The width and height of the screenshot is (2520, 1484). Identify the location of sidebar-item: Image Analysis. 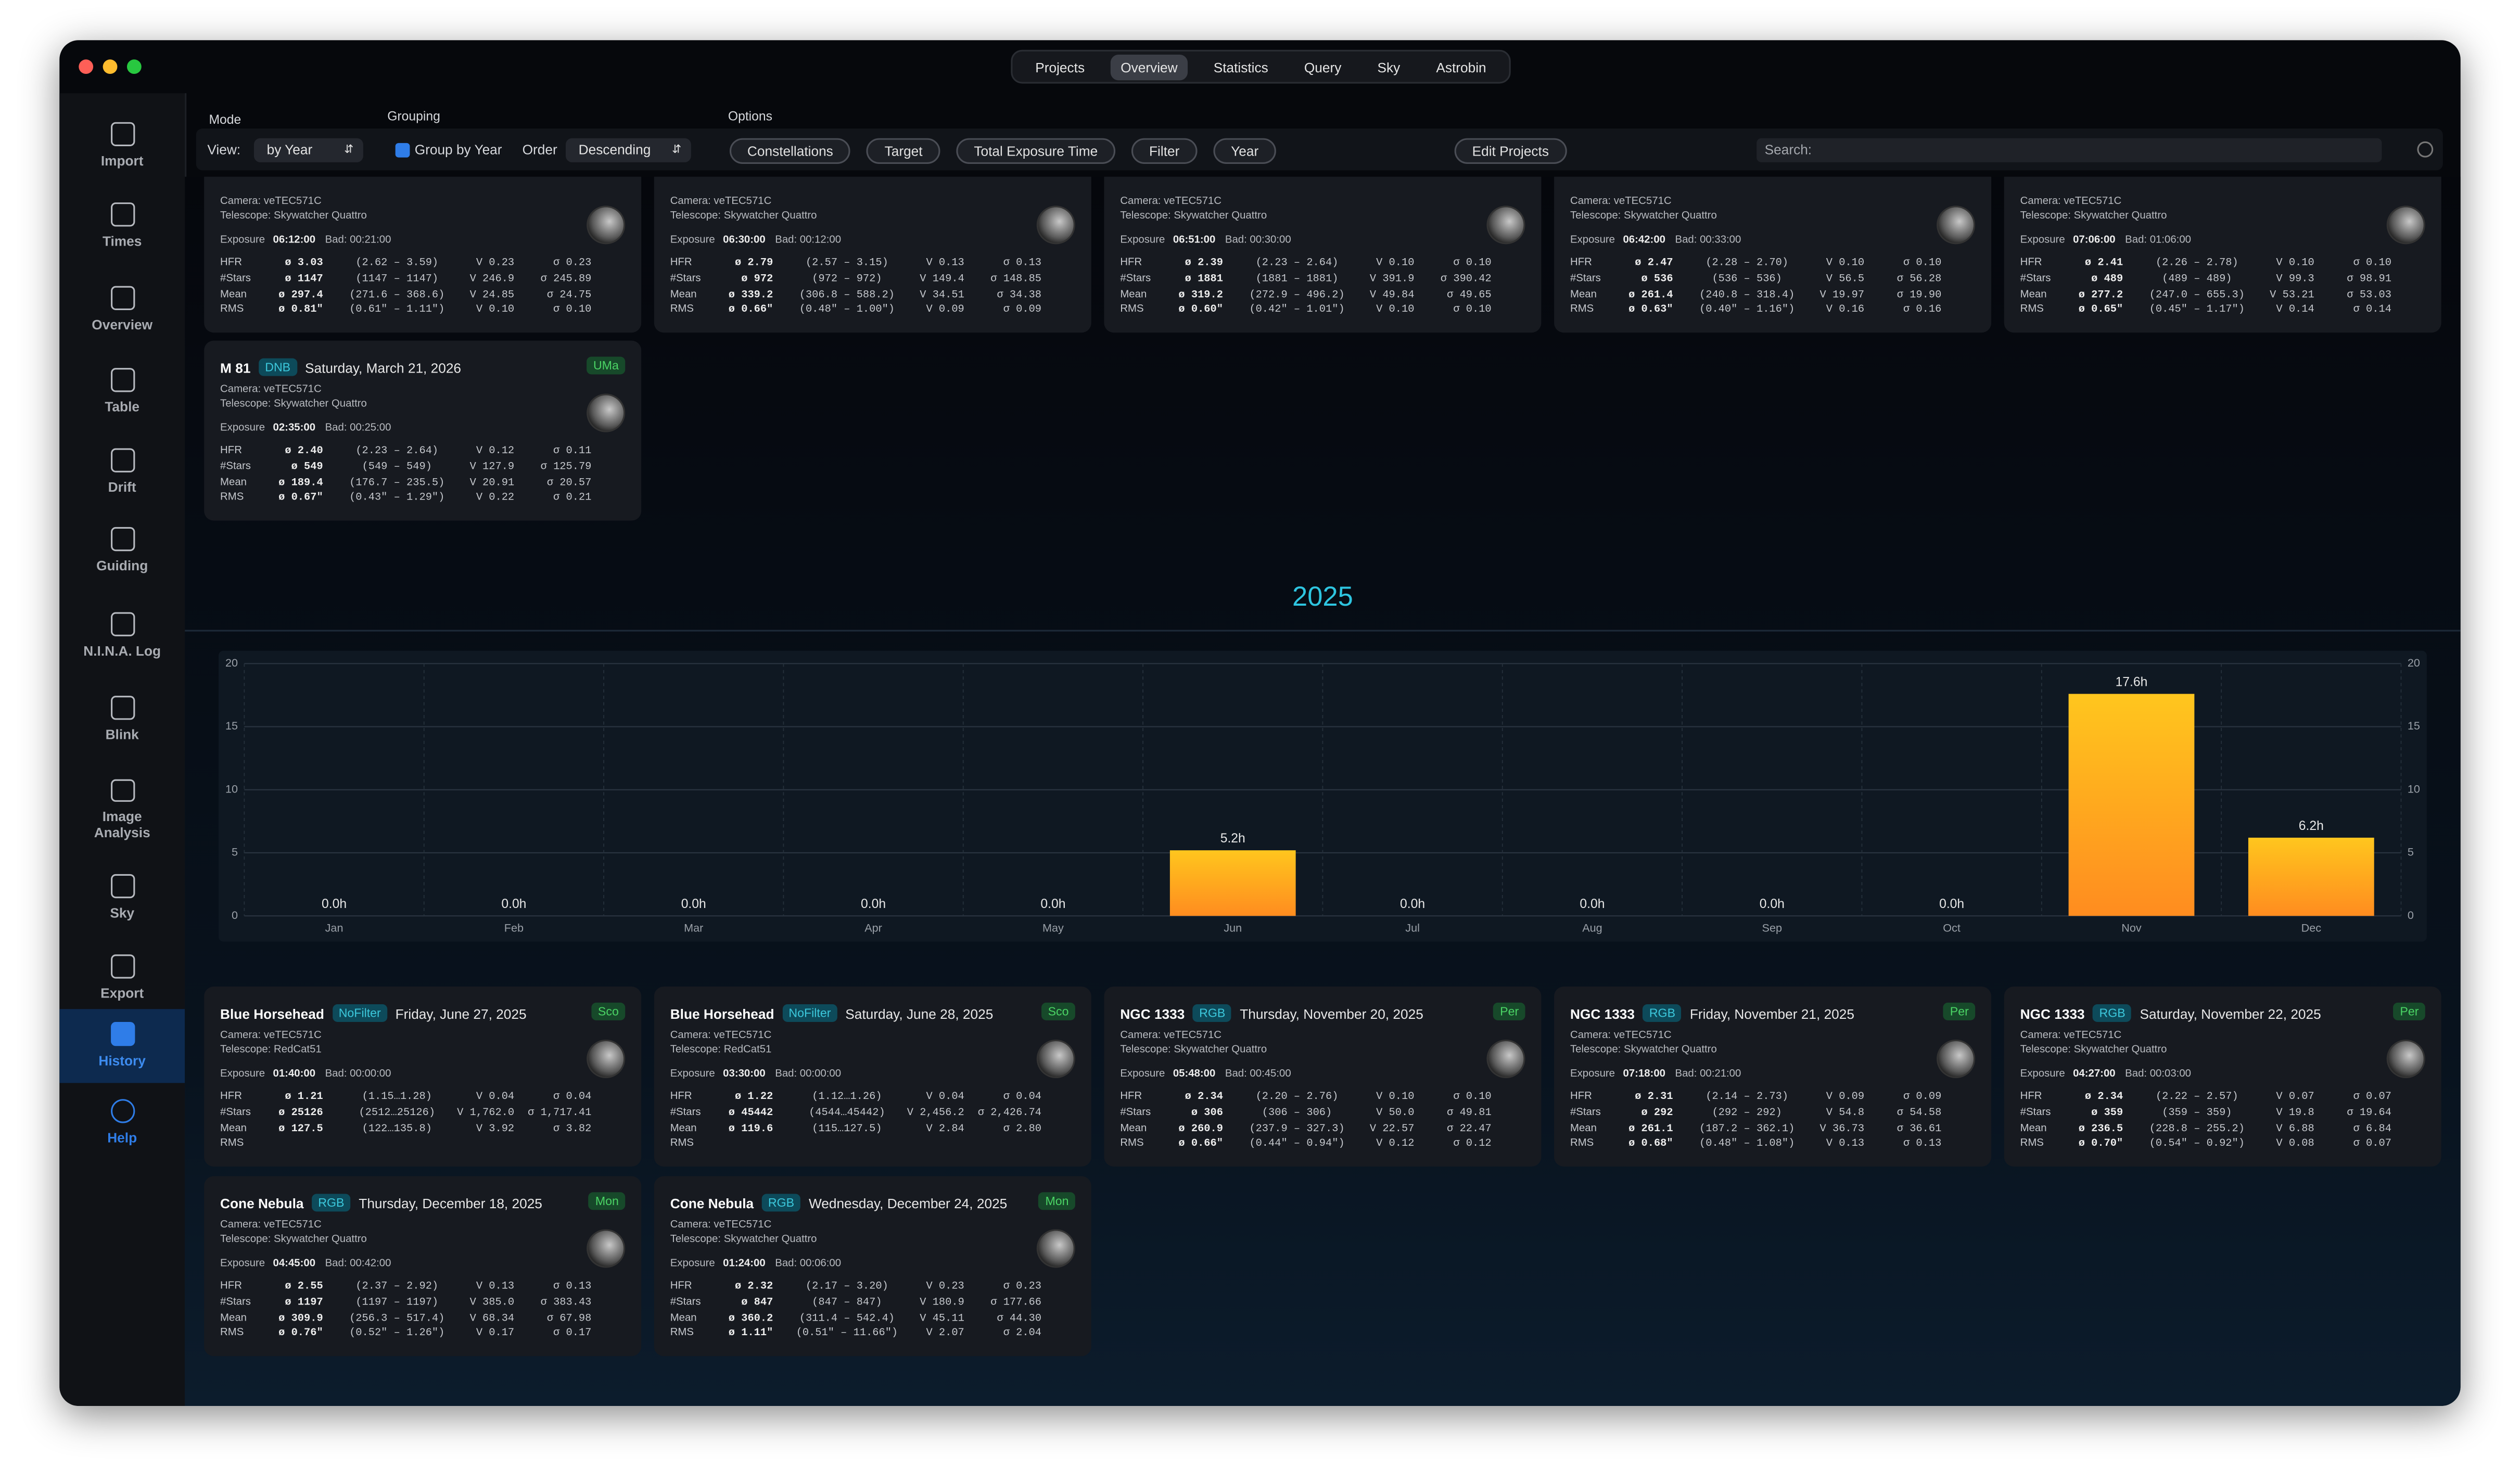
(122, 803).